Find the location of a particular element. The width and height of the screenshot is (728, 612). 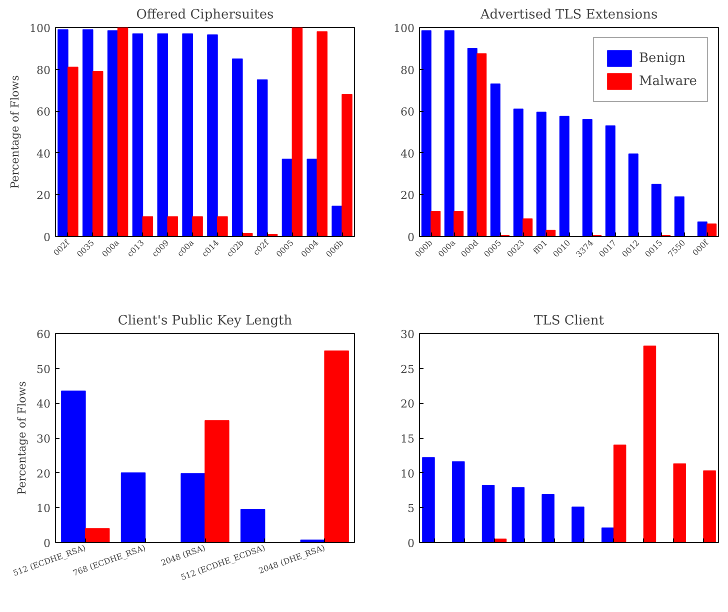

y-tick-label: 50 is located at coordinates (43, 369).